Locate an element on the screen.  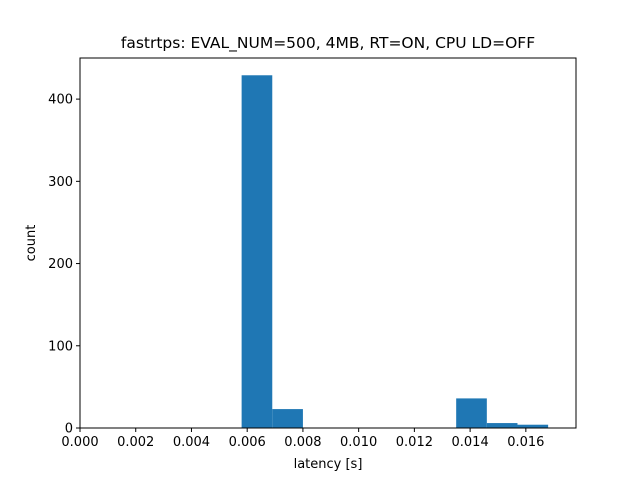
x-tick-label: 0.012 is located at coordinates (414, 442).